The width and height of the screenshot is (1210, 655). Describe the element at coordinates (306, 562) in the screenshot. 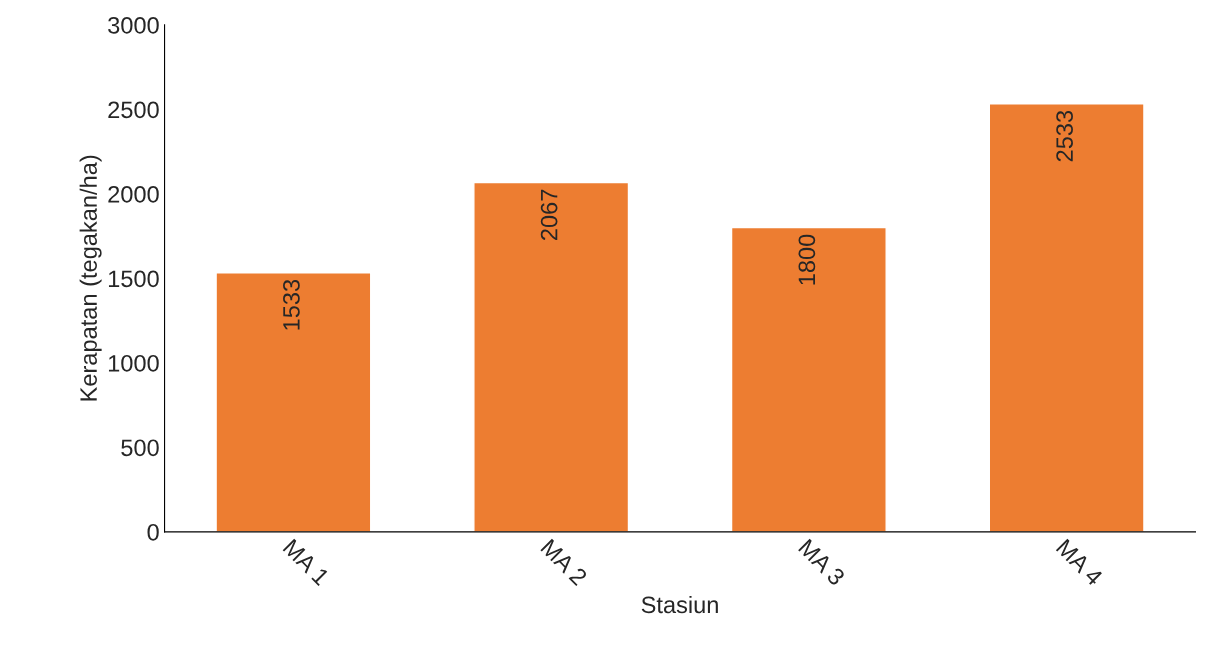

I see `x-tick-label: MA 1` at that location.